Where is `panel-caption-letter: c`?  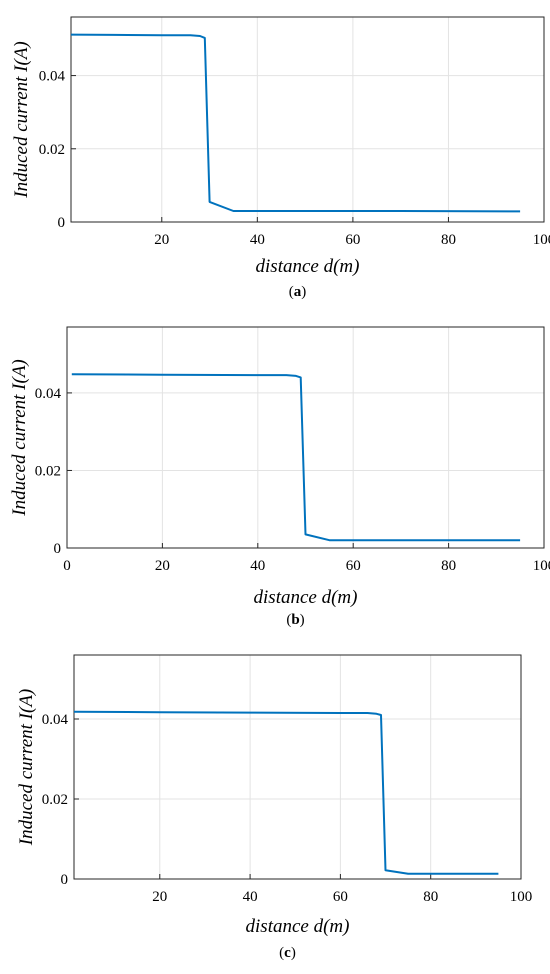
panel-caption-letter: c is located at coordinates (287, 953).